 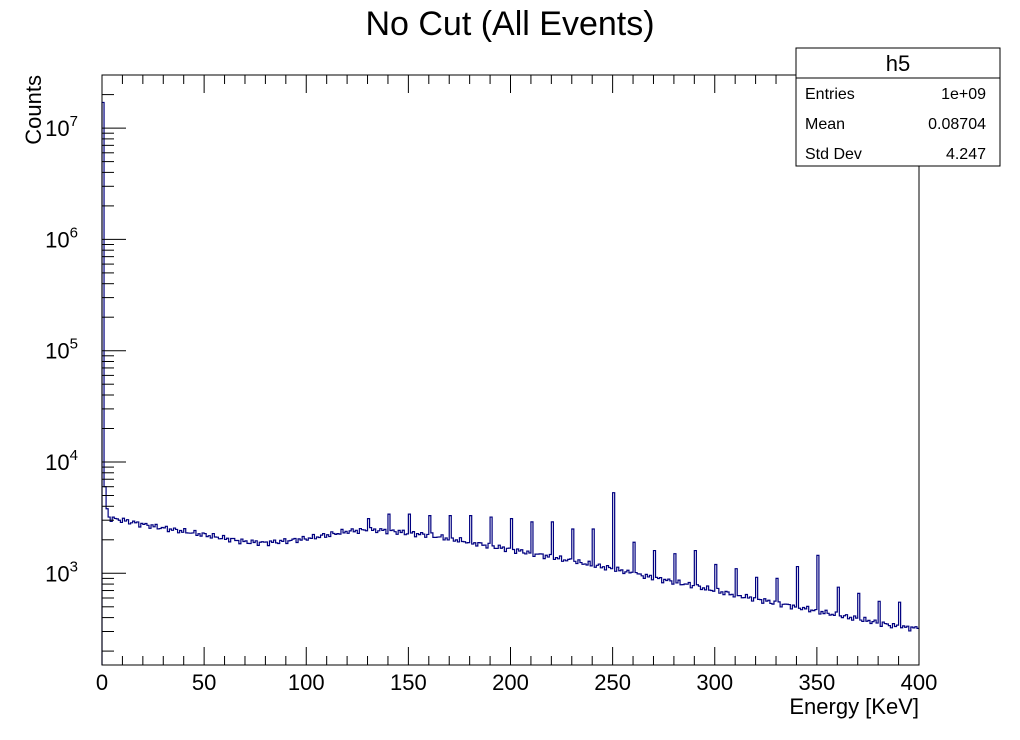 I want to click on x-tick-label: 100, so click(x=306, y=682).